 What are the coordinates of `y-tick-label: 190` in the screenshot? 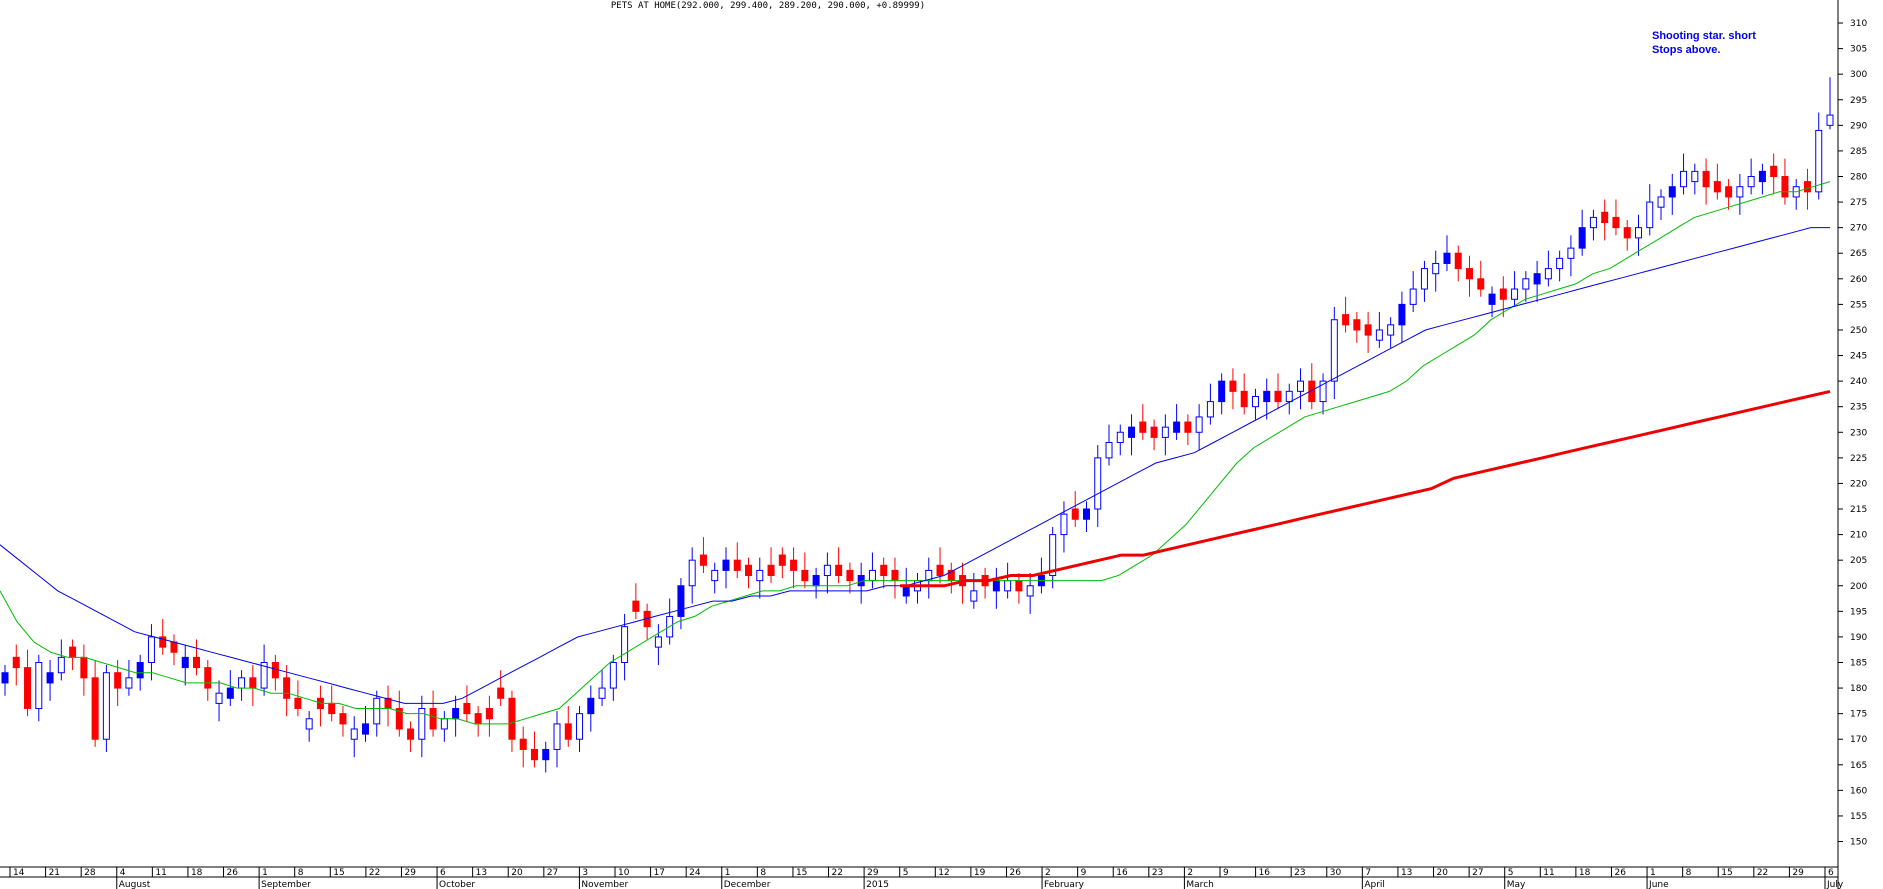 It's located at (1858, 638).